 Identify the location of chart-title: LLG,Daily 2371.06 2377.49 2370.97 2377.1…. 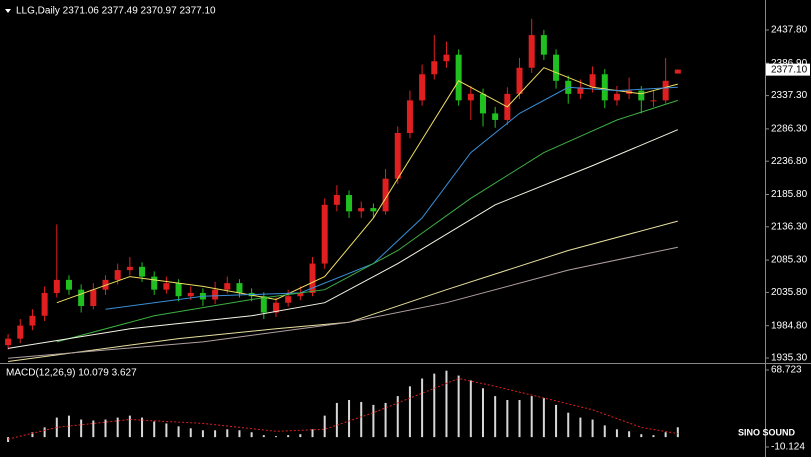
(116, 11).